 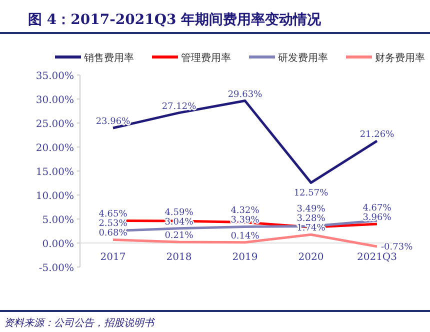 What do you see at coordinates (311, 219) in the screenshot?
I see `data-label: 3.28%` at bounding box center [311, 219].